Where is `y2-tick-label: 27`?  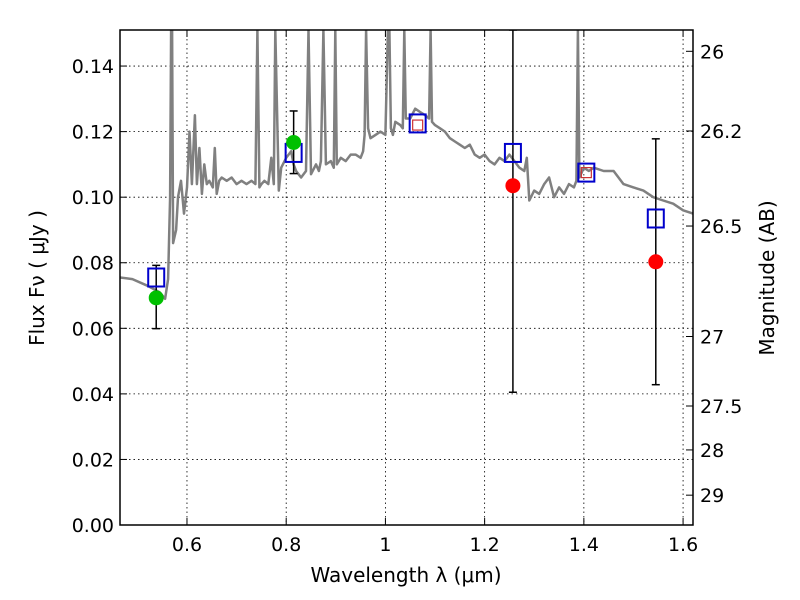
y2-tick-label: 27 is located at coordinates (712, 338).